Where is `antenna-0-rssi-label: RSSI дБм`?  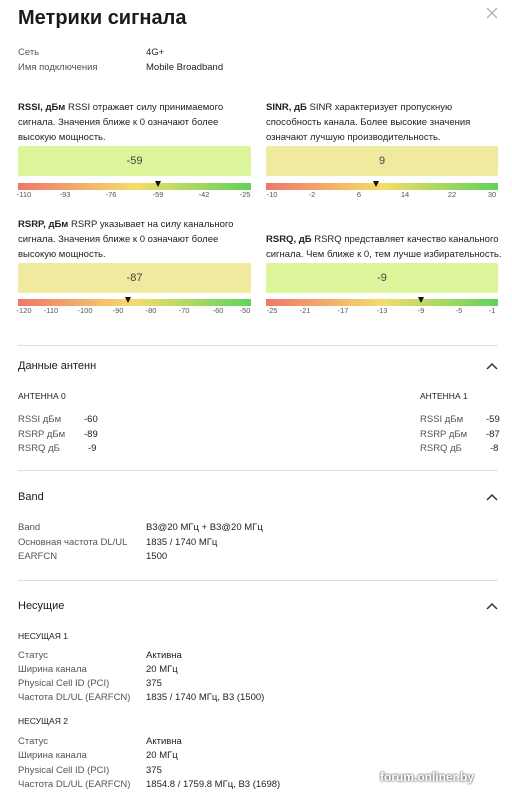 antenna-0-rssi-label: RSSI дБм is located at coordinates (40, 419).